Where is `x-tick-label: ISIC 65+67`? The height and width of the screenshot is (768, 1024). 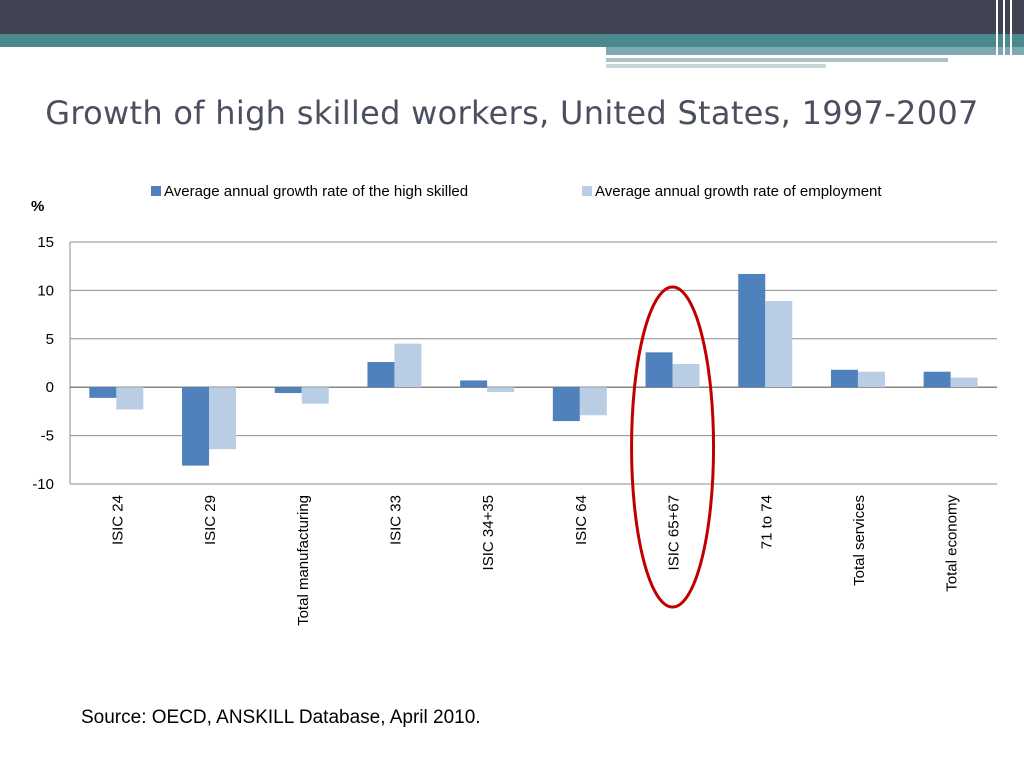 x-tick-label: ISIC 65+67 is located at coordinates (674, 532).